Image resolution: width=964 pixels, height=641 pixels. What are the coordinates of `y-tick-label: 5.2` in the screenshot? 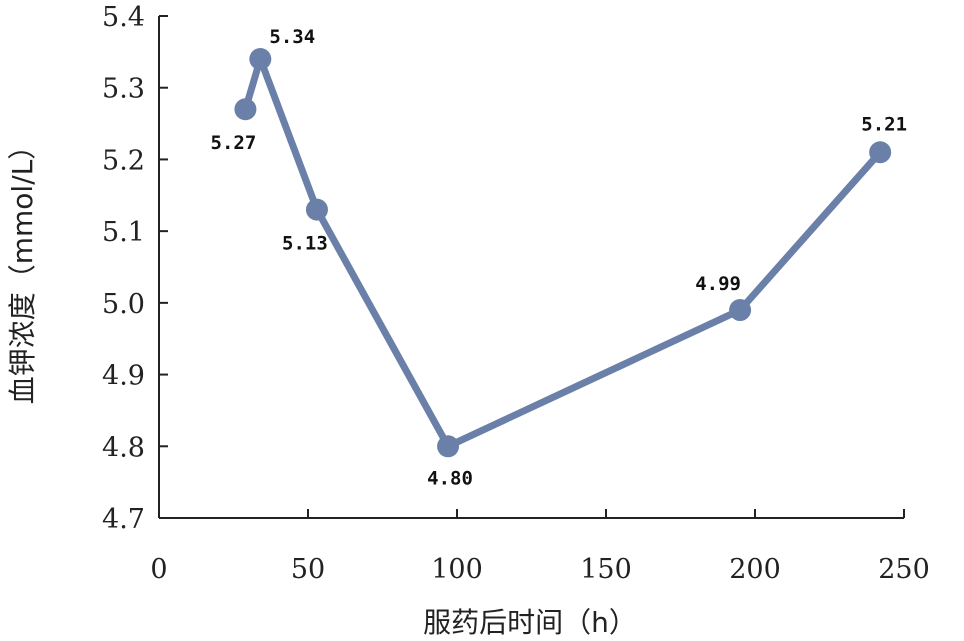 It's located at (123, 160).